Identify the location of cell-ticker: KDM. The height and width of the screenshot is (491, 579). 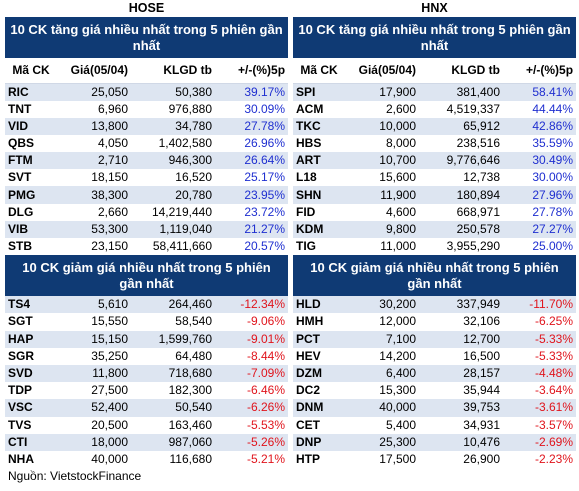
(319, 229).